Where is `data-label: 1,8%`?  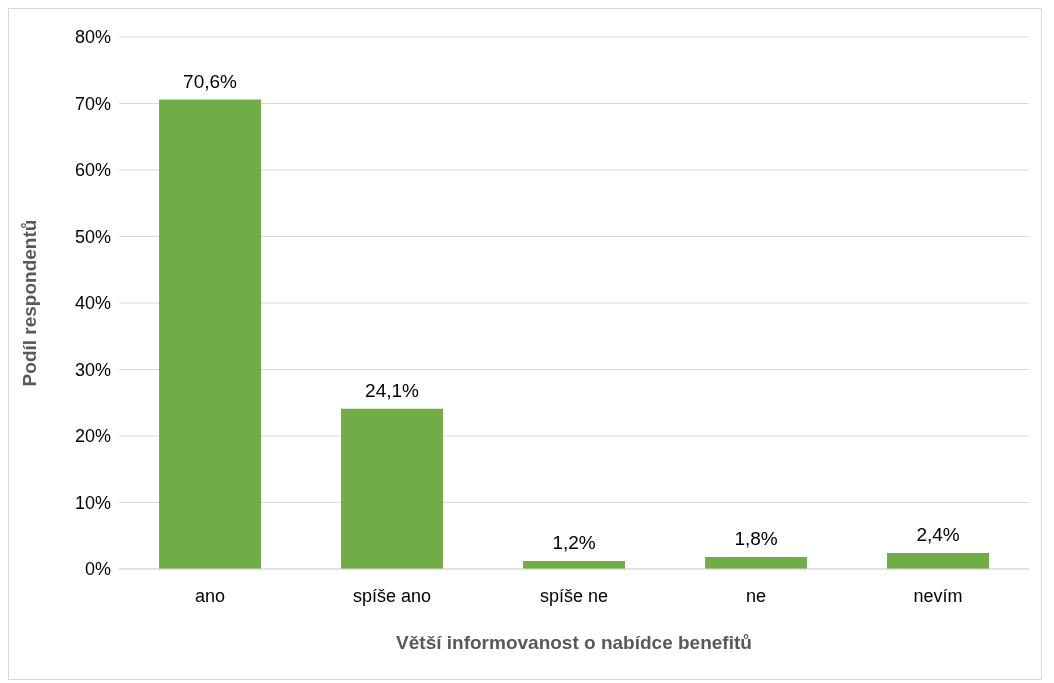
data-label: 1,8% is located at coordinates (756, 539).